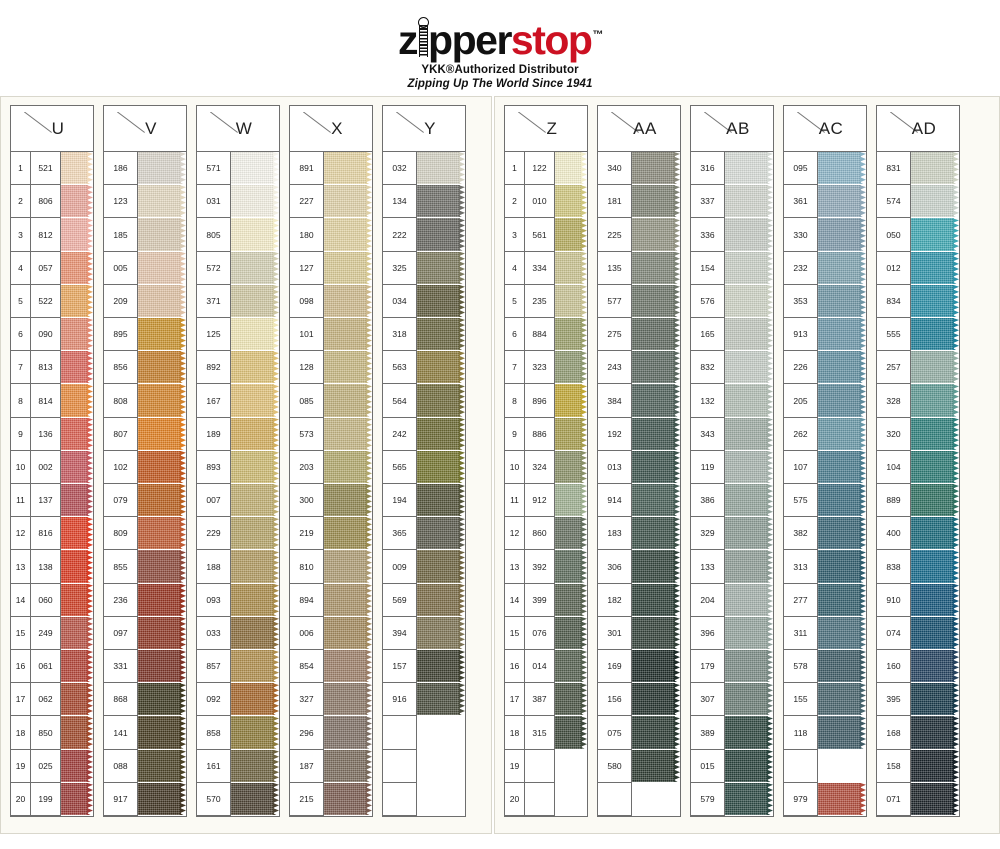 The height and width of the screenshot is (849, 1000). What do you see at coordinates (825, 335) in the screenshot?
I see `color-row: 913` at bounding box center [825, 335].